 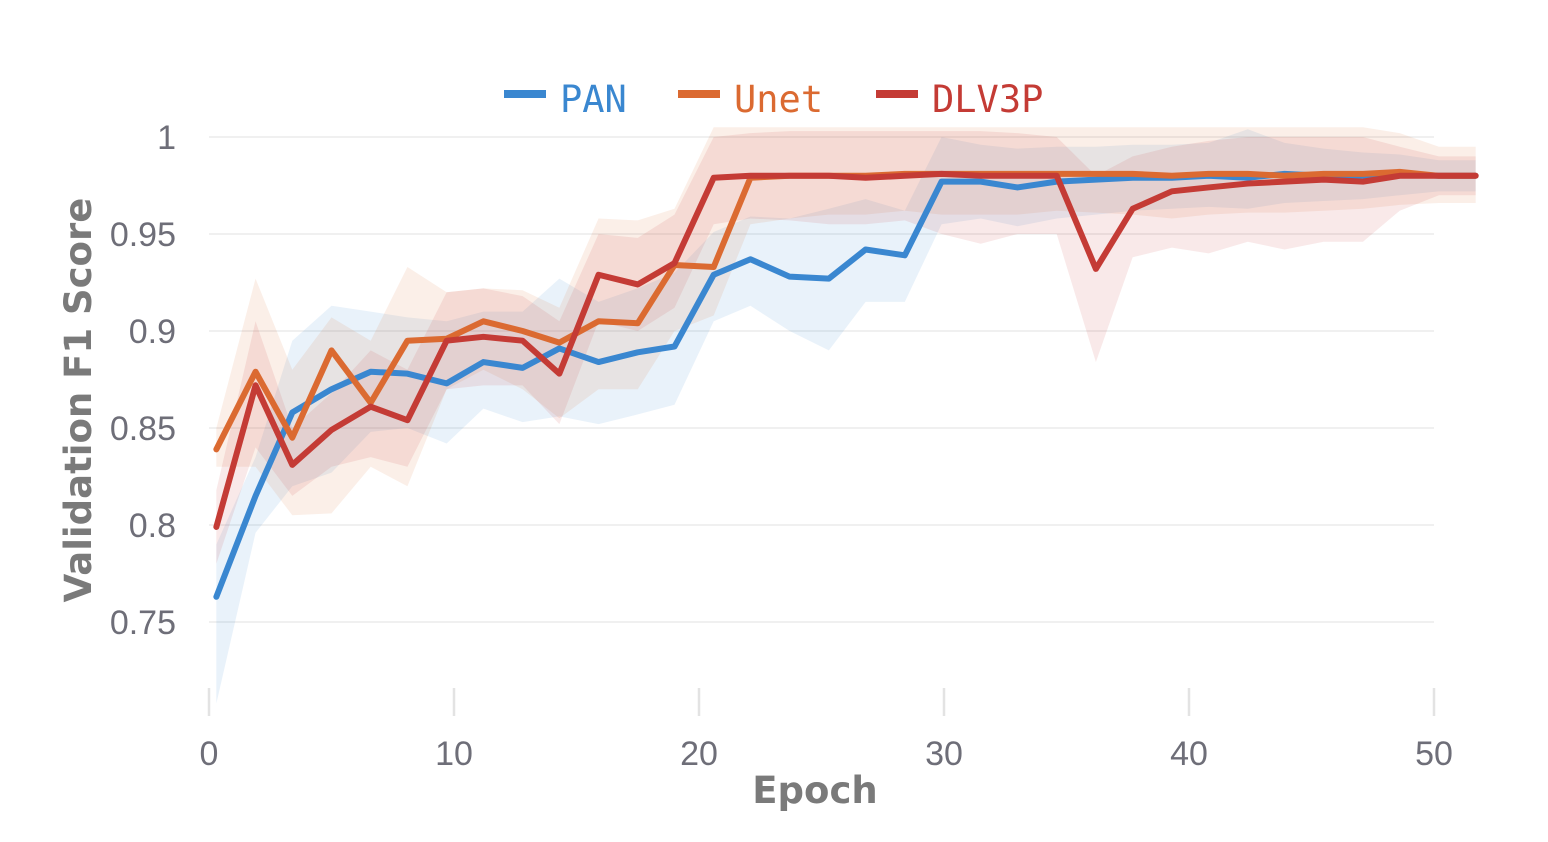 I want to click on x-tick-label: 30, so click(x=944, y=754).